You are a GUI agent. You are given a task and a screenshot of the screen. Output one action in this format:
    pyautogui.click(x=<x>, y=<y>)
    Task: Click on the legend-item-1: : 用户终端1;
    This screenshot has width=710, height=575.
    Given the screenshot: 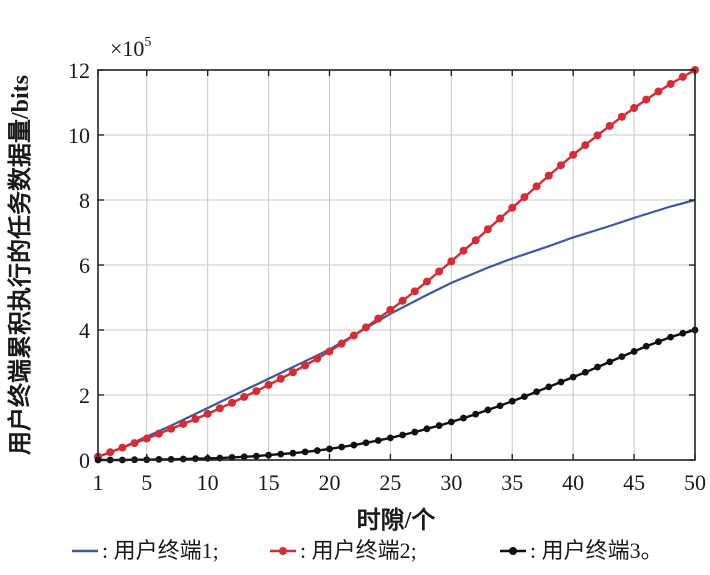 What is the action you would take?
    pyautogui.click(x=145, y=550)
    